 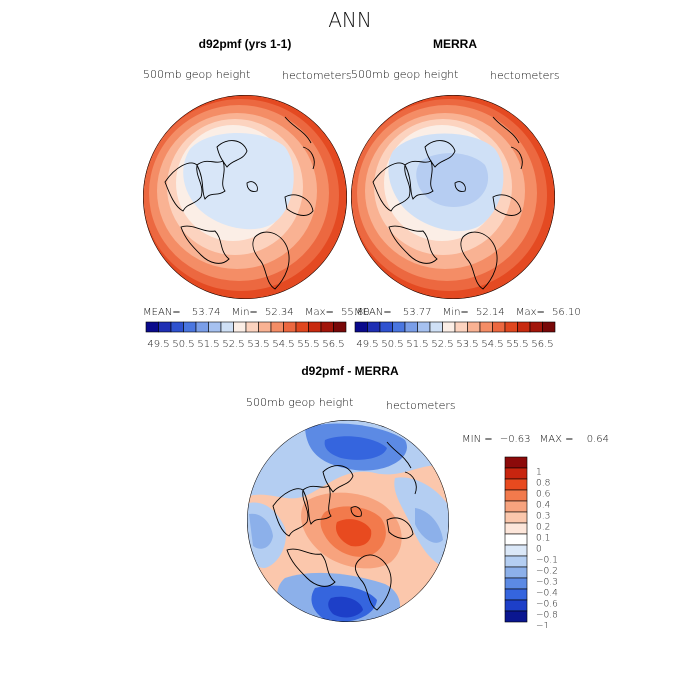 I want to click on diff-min-label: MIN =, so click(x=477, y=439).